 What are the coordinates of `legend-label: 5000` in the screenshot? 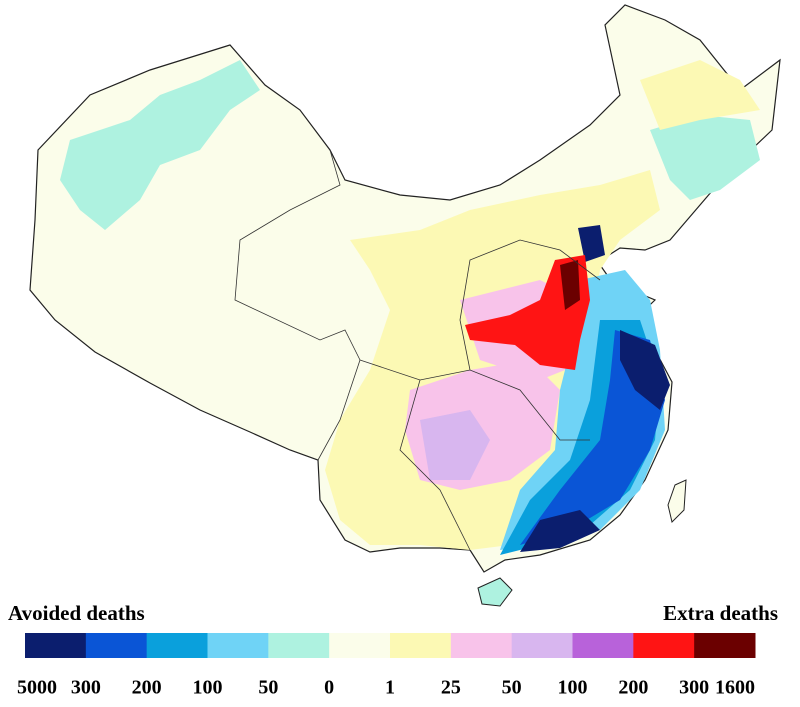 It's located at (37, 688).